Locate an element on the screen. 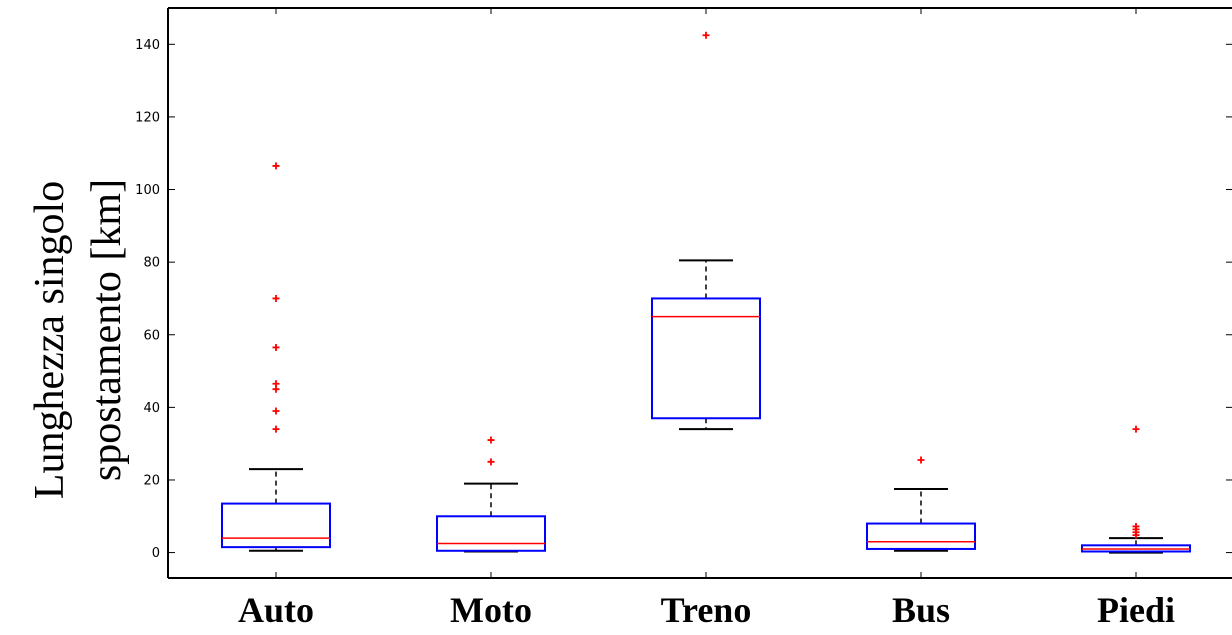  y-tick-label: 0 is located at coordinates (156, 553).